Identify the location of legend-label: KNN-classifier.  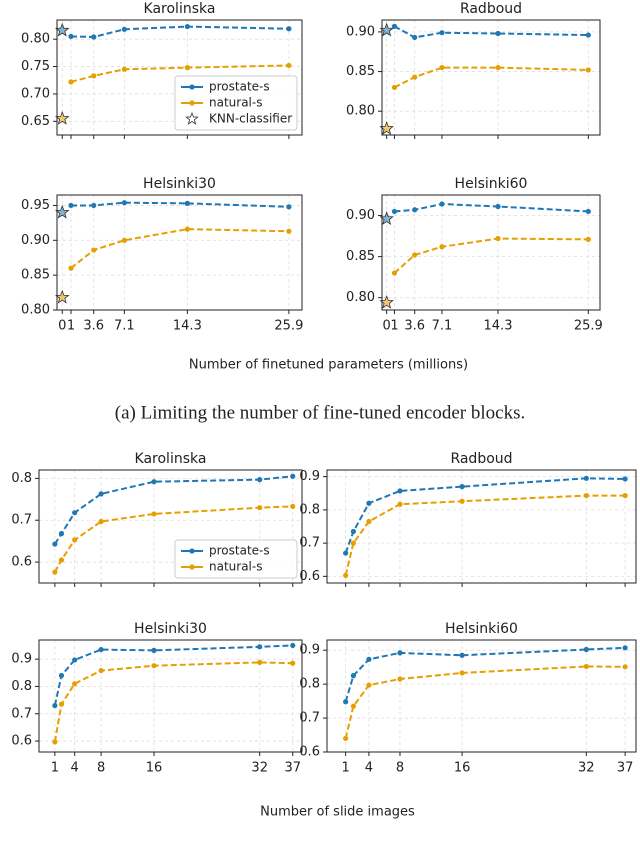
(250, 119).